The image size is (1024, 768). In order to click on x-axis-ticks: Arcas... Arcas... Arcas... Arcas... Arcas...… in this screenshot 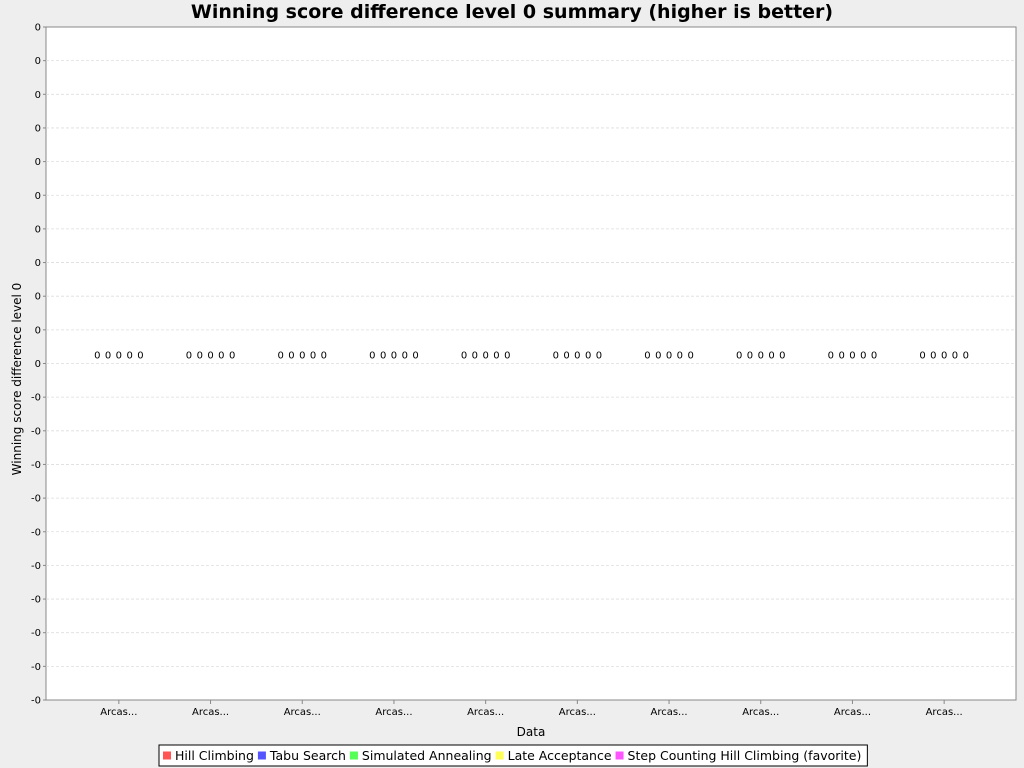, I will do `click(531, 709)`.